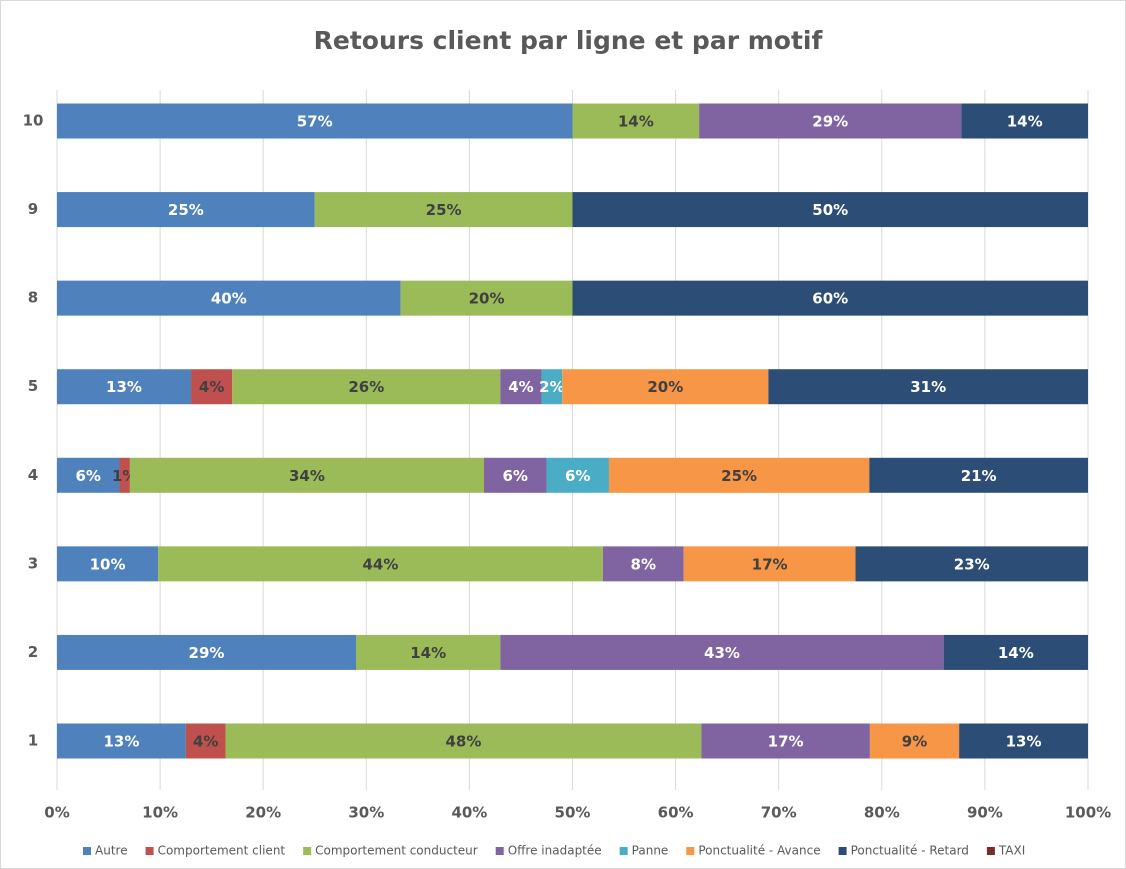 This screenshot has height=869, width=1126. Describe the element at coordinates (469, 813) in the screenshot. I see `x-tick-label: 40%` at that location.